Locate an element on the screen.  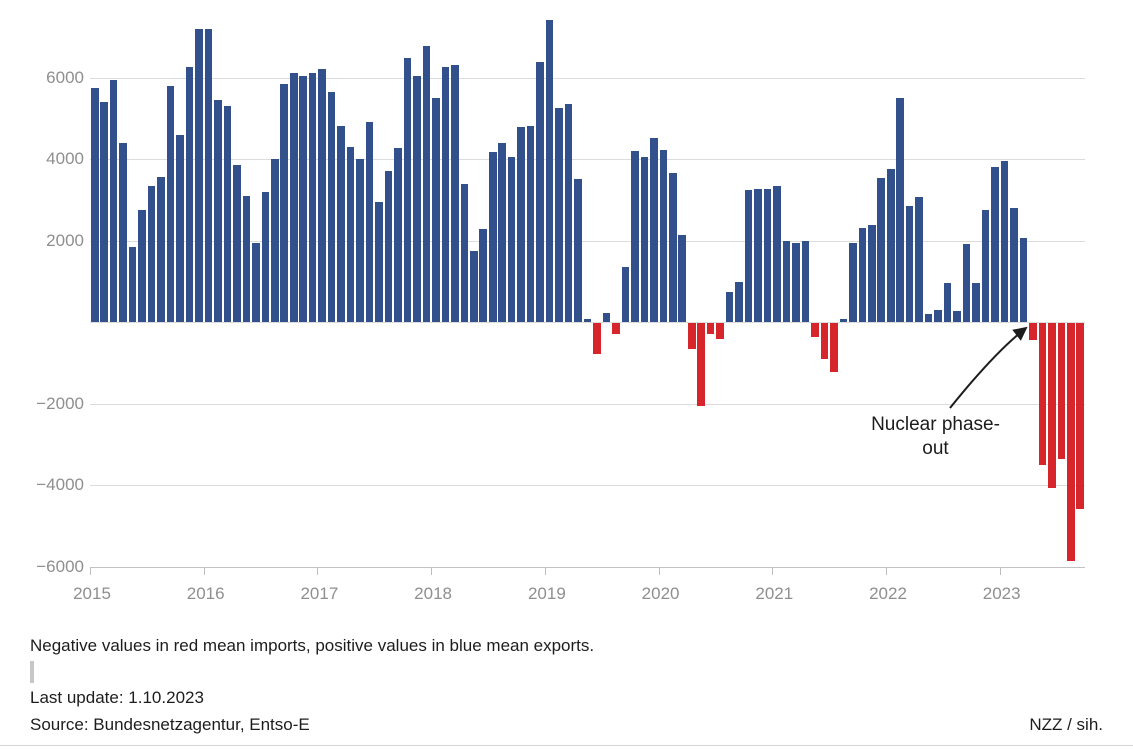
y-axis-label: −2000 is located at coordinates (60, 403).